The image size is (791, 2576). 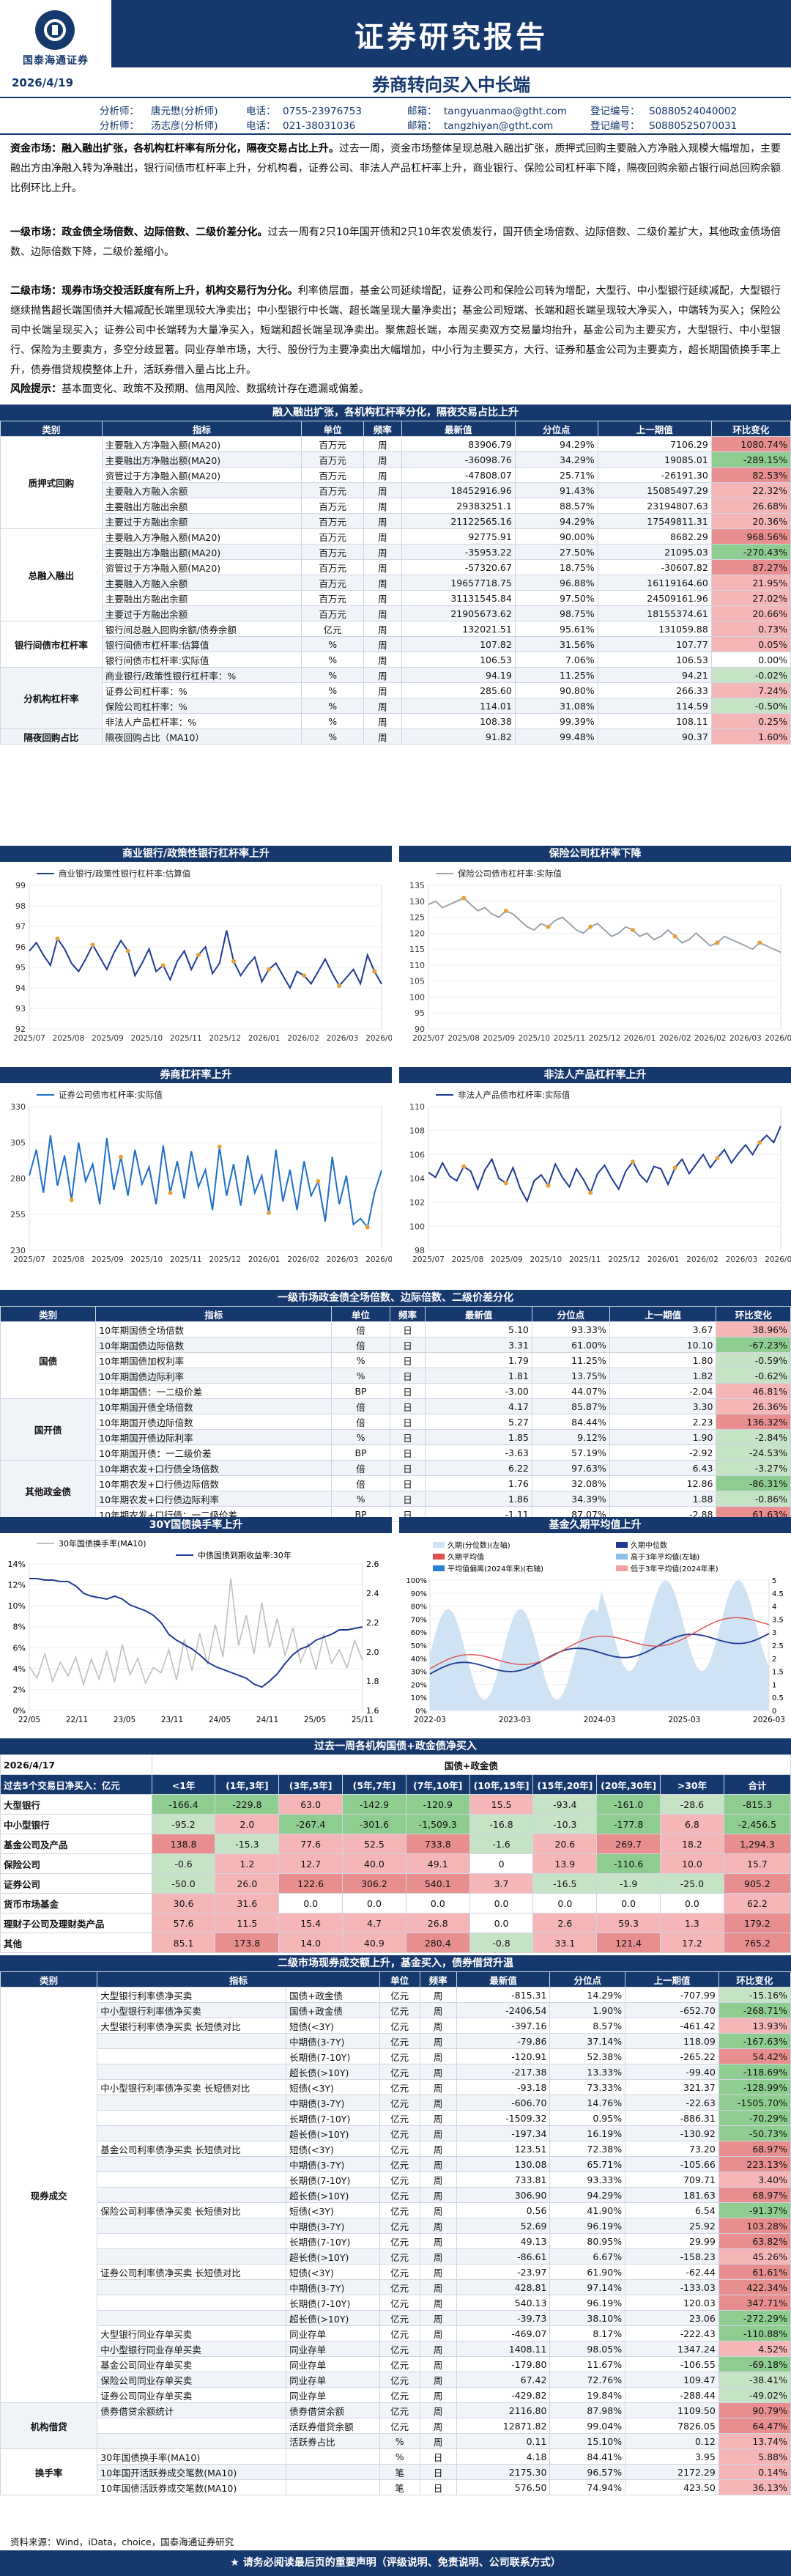 I want to click on table-cell: 87.98%, so click(x=587, y=2410).